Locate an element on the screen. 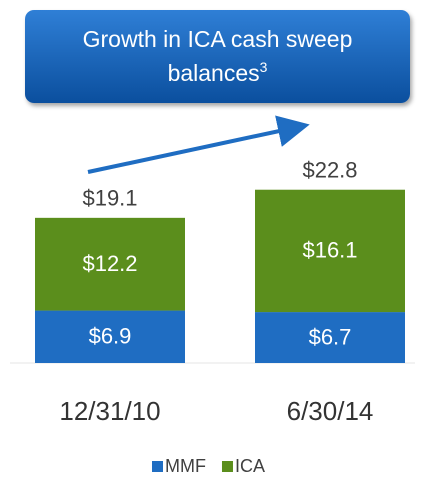 The width and height of the screenshot is (421, 479). total-label: $22.8 is located at coordinates (329, 170).